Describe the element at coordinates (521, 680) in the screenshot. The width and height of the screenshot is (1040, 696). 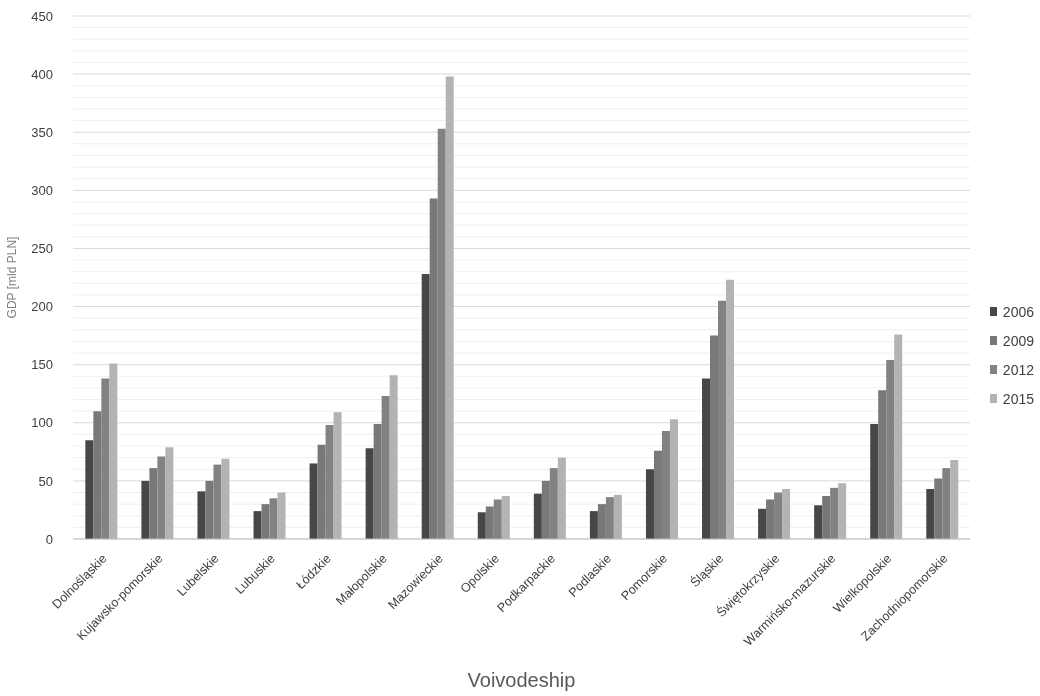
I see `x-axis-title: Voivodeship` at that location.